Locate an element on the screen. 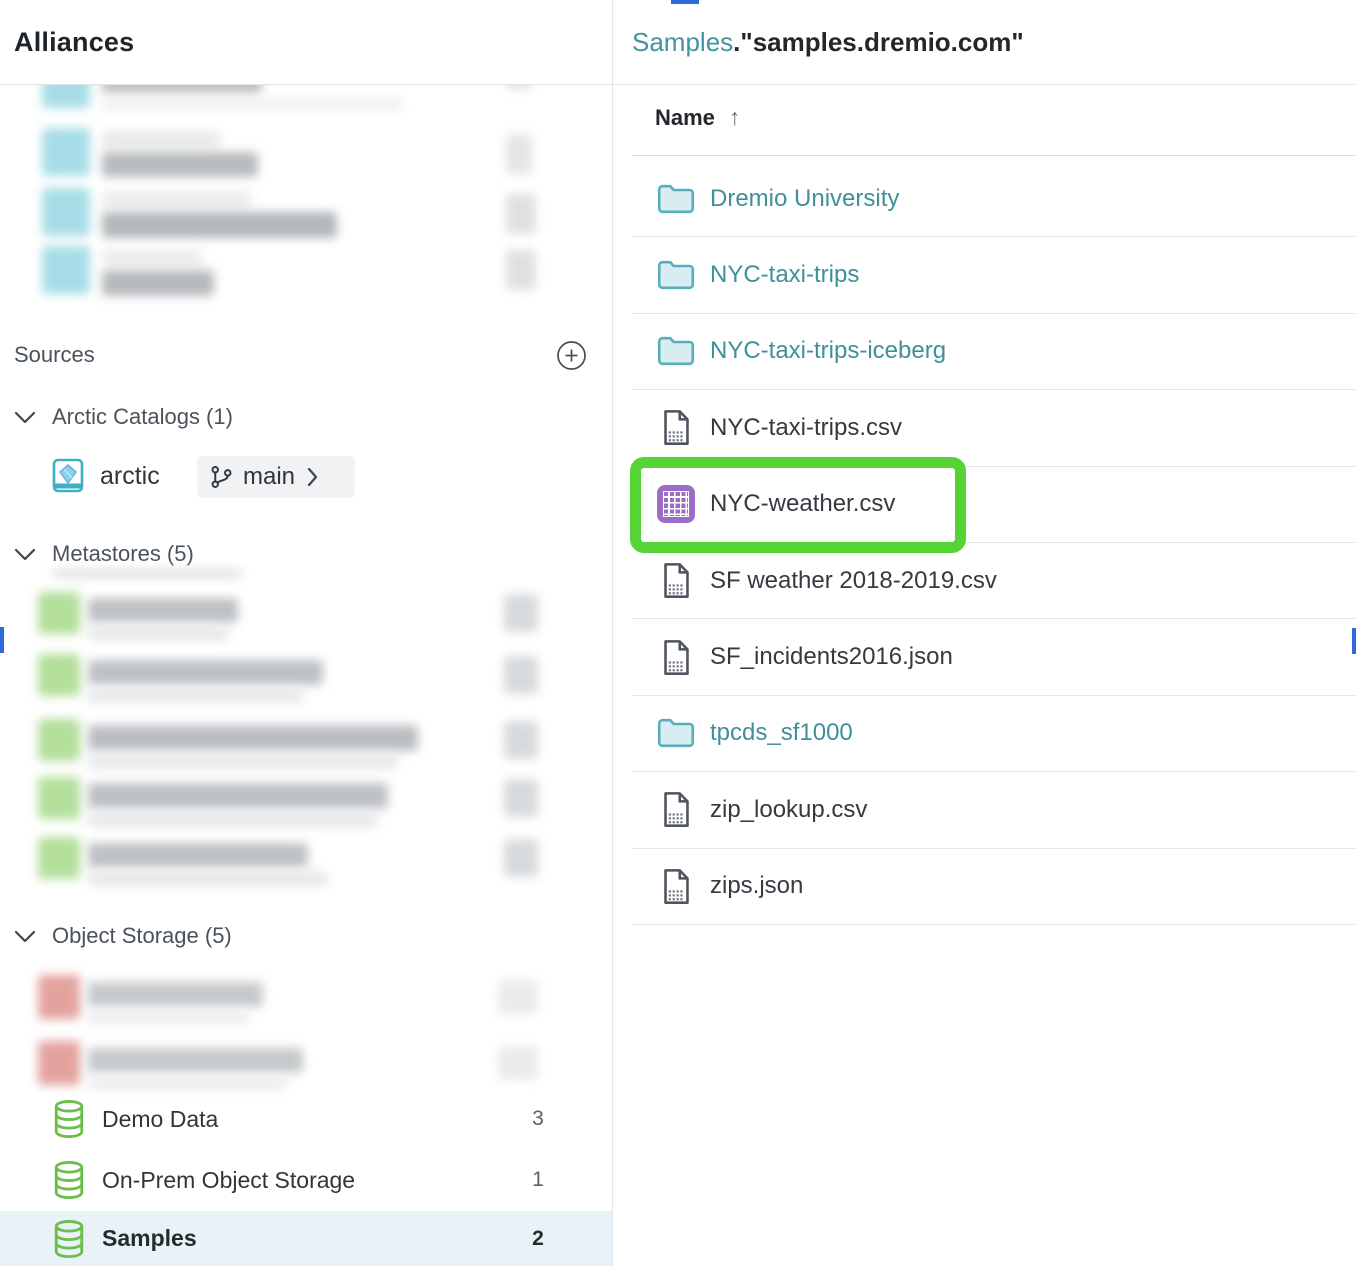  dataset-grid-icon is located at coordinates (676, 504).